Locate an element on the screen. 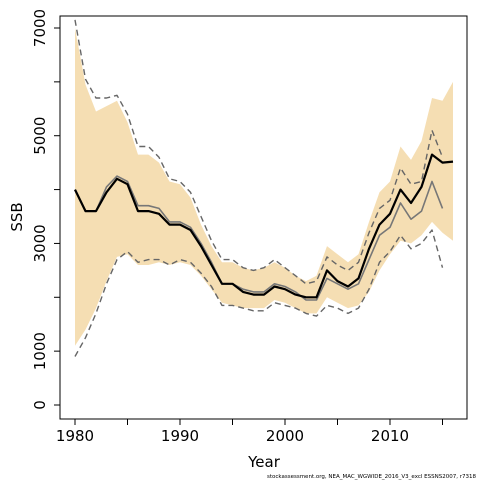  x-axis-title: Year is located at coordinates (264, 462).